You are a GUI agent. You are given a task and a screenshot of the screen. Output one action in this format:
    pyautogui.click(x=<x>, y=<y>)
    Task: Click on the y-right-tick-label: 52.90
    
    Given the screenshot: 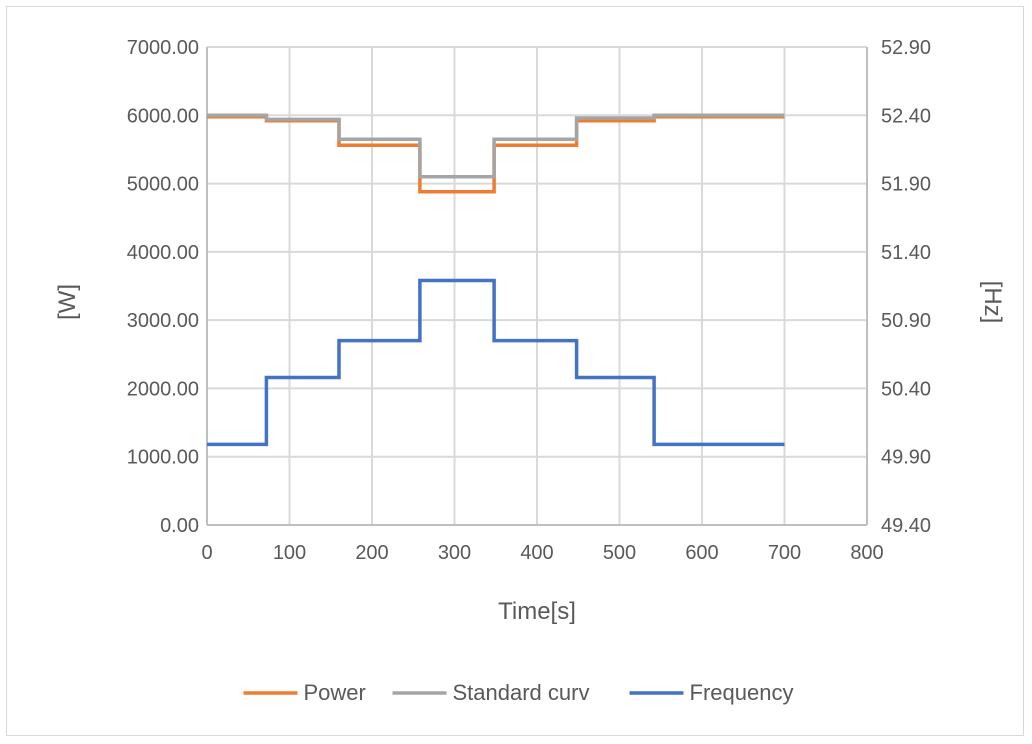 What is the action you would take?
    pyautogui.click(x=906, y=48)
    